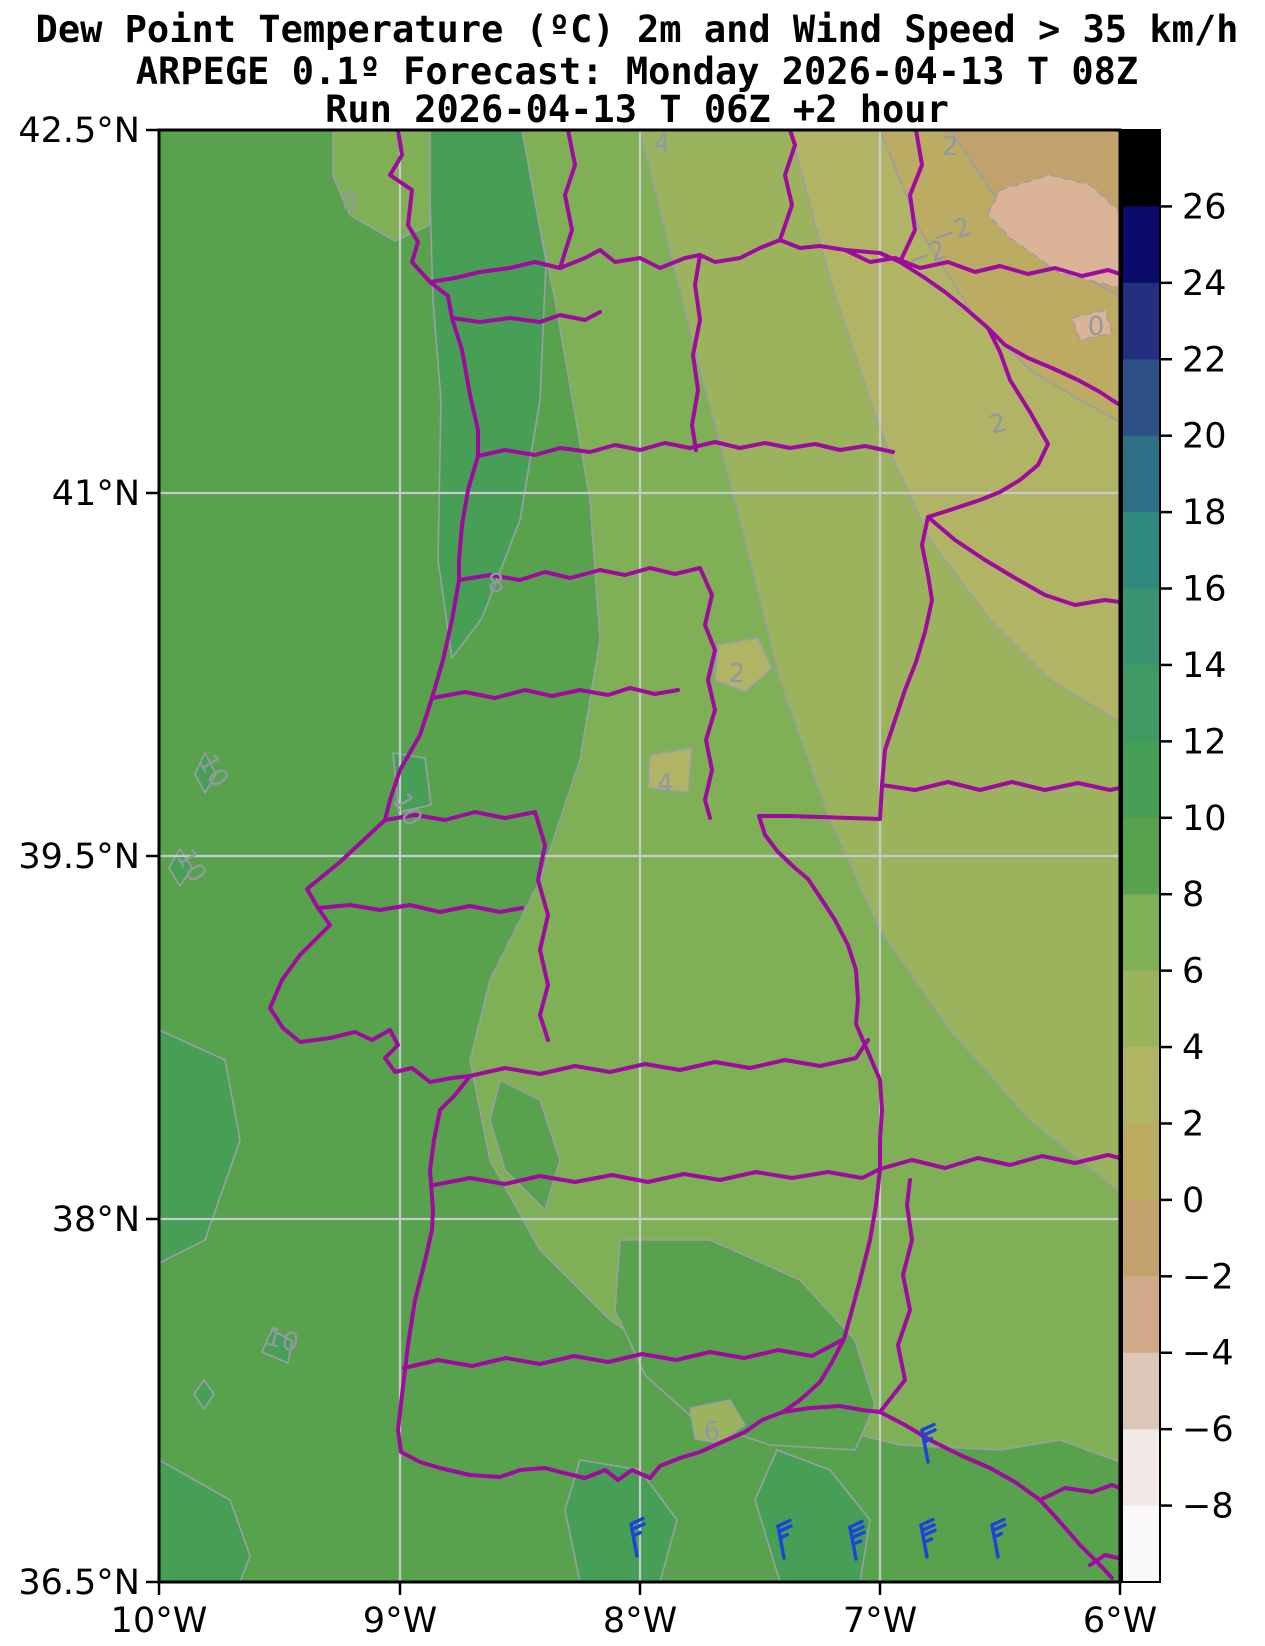  What do you see at coordinates (1204, 666) in the screenshot?
I see `colorbar-tick-label: 14` at bounding box center [1204, 666].